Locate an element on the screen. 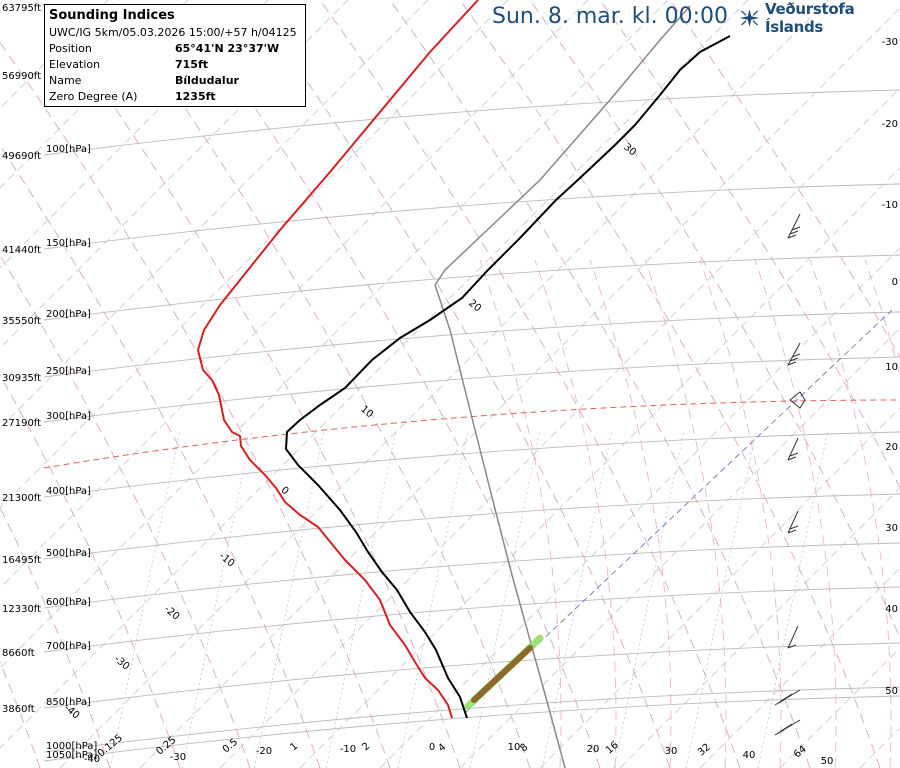 The width and height of the screenshot is (900, 768). bottom-temp-tick: -40 is located at coordinates (92, 759).